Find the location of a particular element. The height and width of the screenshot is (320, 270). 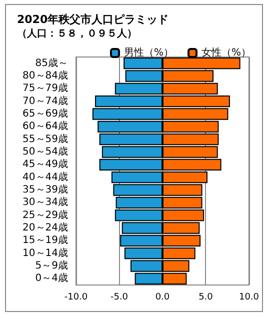

y-tick-label: 45～49歳 is located at coordinates (45, 164).